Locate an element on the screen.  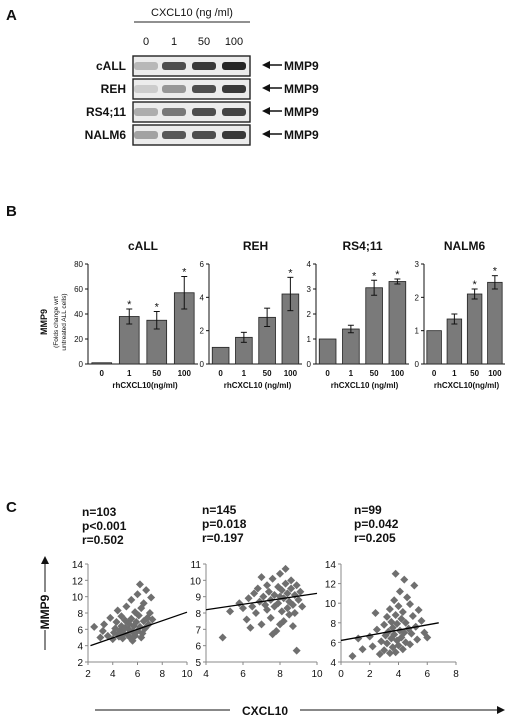
bar-y-tick-label: 6 is located at coordinates (202, 264).